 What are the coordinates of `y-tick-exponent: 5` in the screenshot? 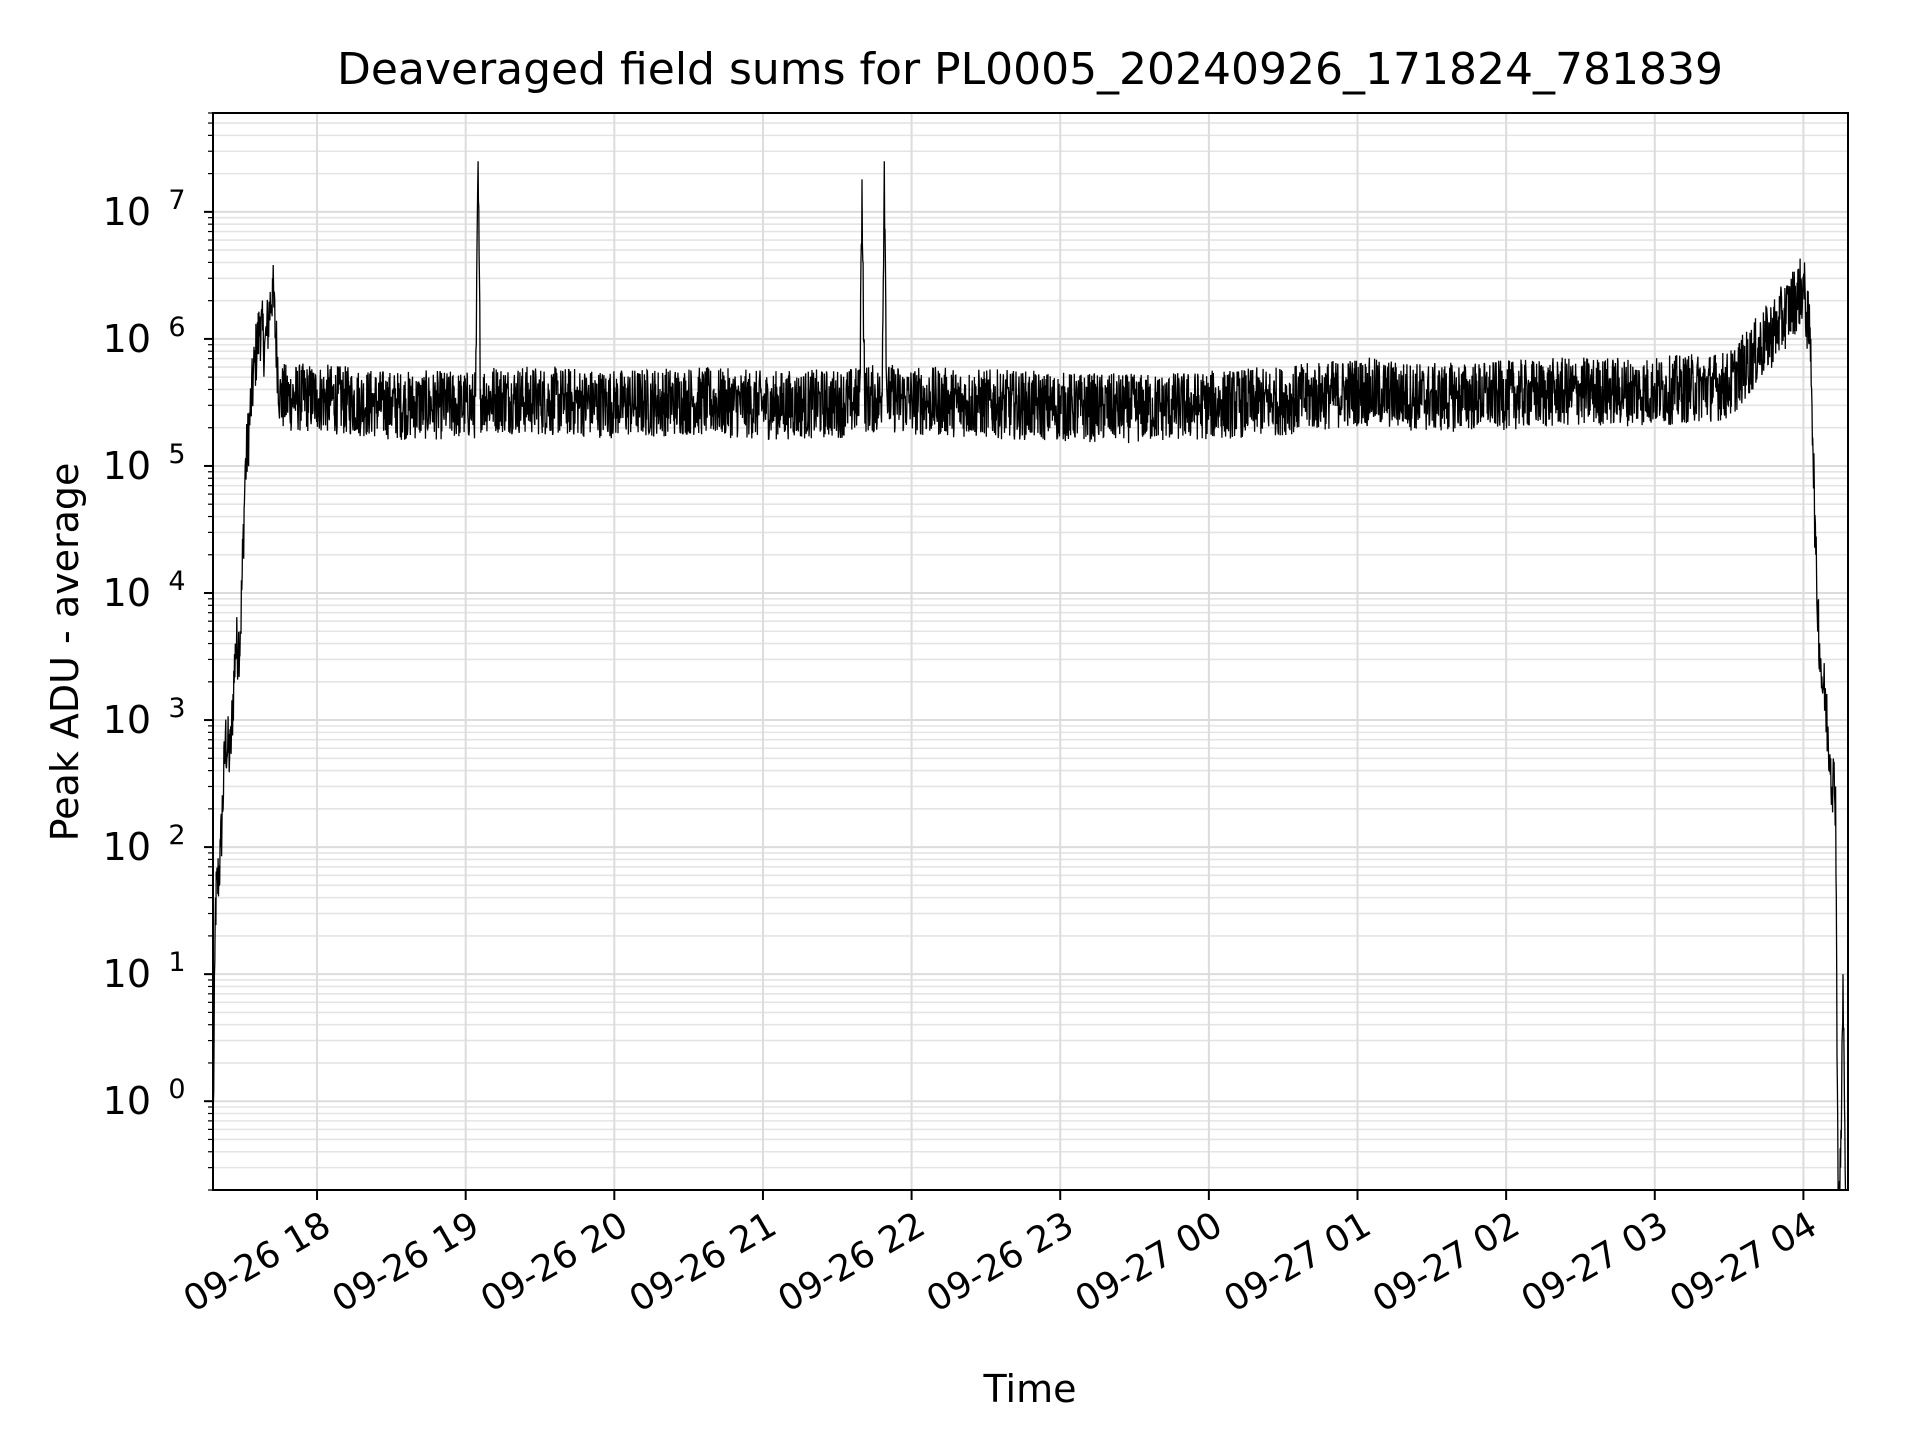 It's located at (176, 454).